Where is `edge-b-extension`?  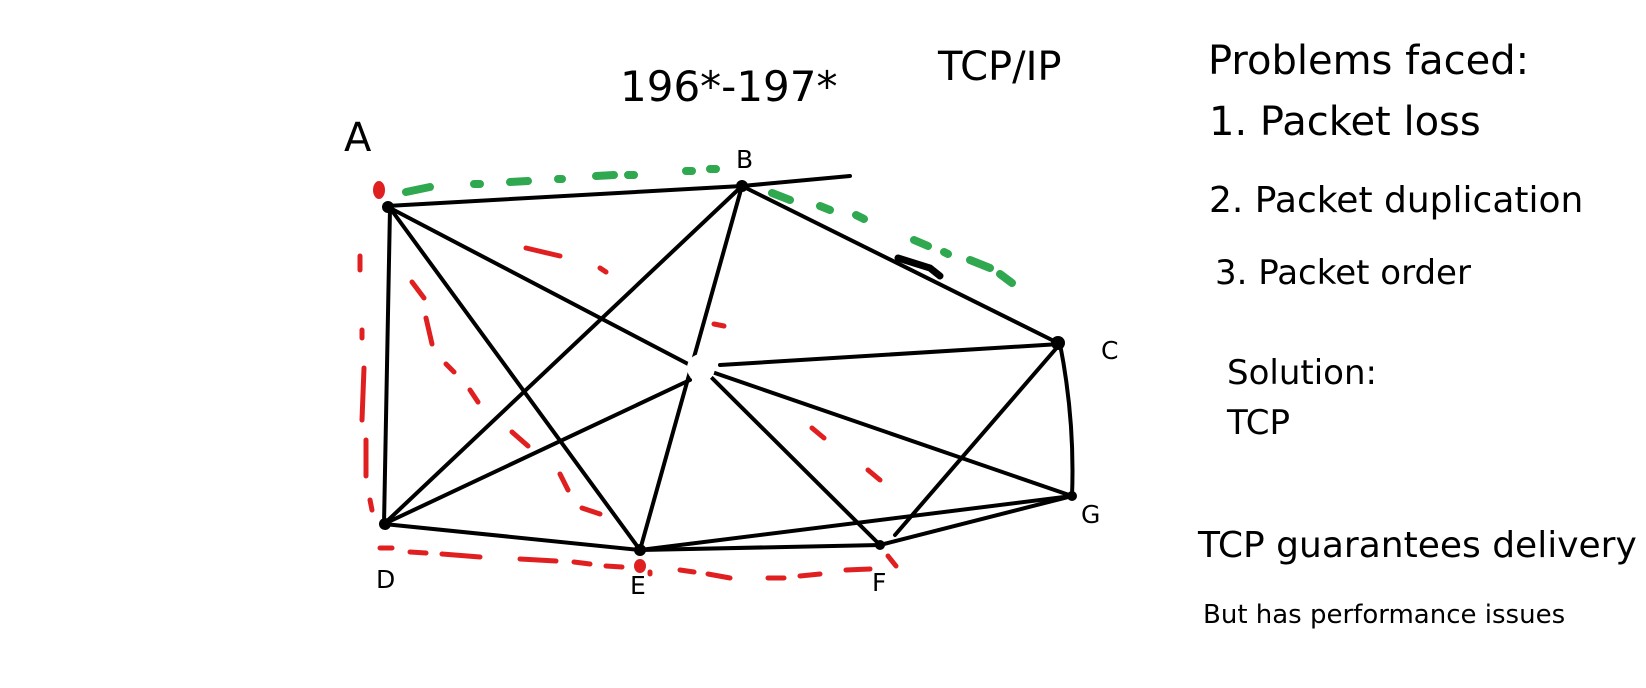 edge-b-extension is located at coordinates (796, 181).